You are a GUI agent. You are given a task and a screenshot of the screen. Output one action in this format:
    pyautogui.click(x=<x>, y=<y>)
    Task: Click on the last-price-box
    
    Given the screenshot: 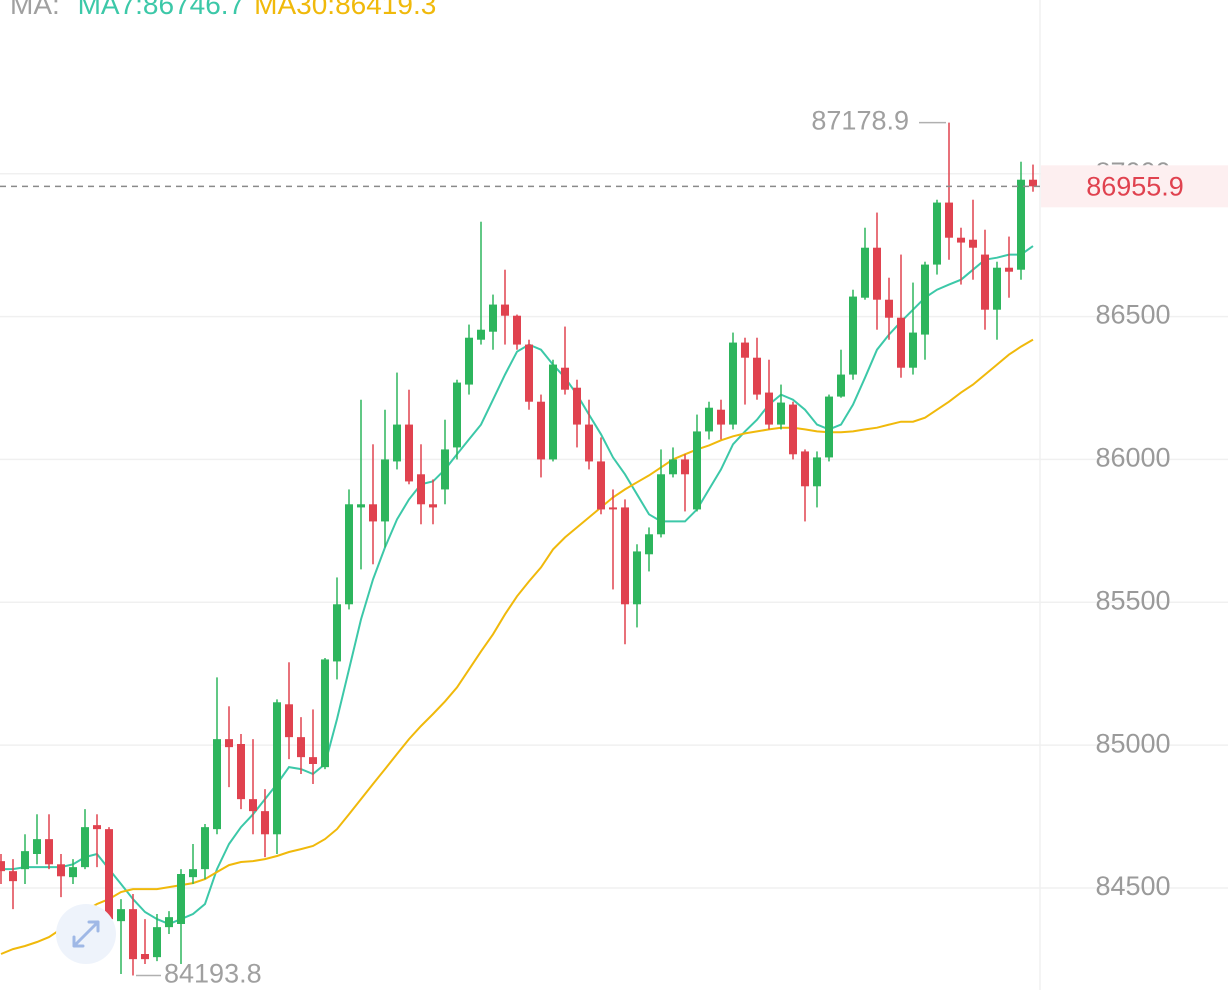 What is the action you would take?
    pyautogui.click(x=1134, y=186)
    